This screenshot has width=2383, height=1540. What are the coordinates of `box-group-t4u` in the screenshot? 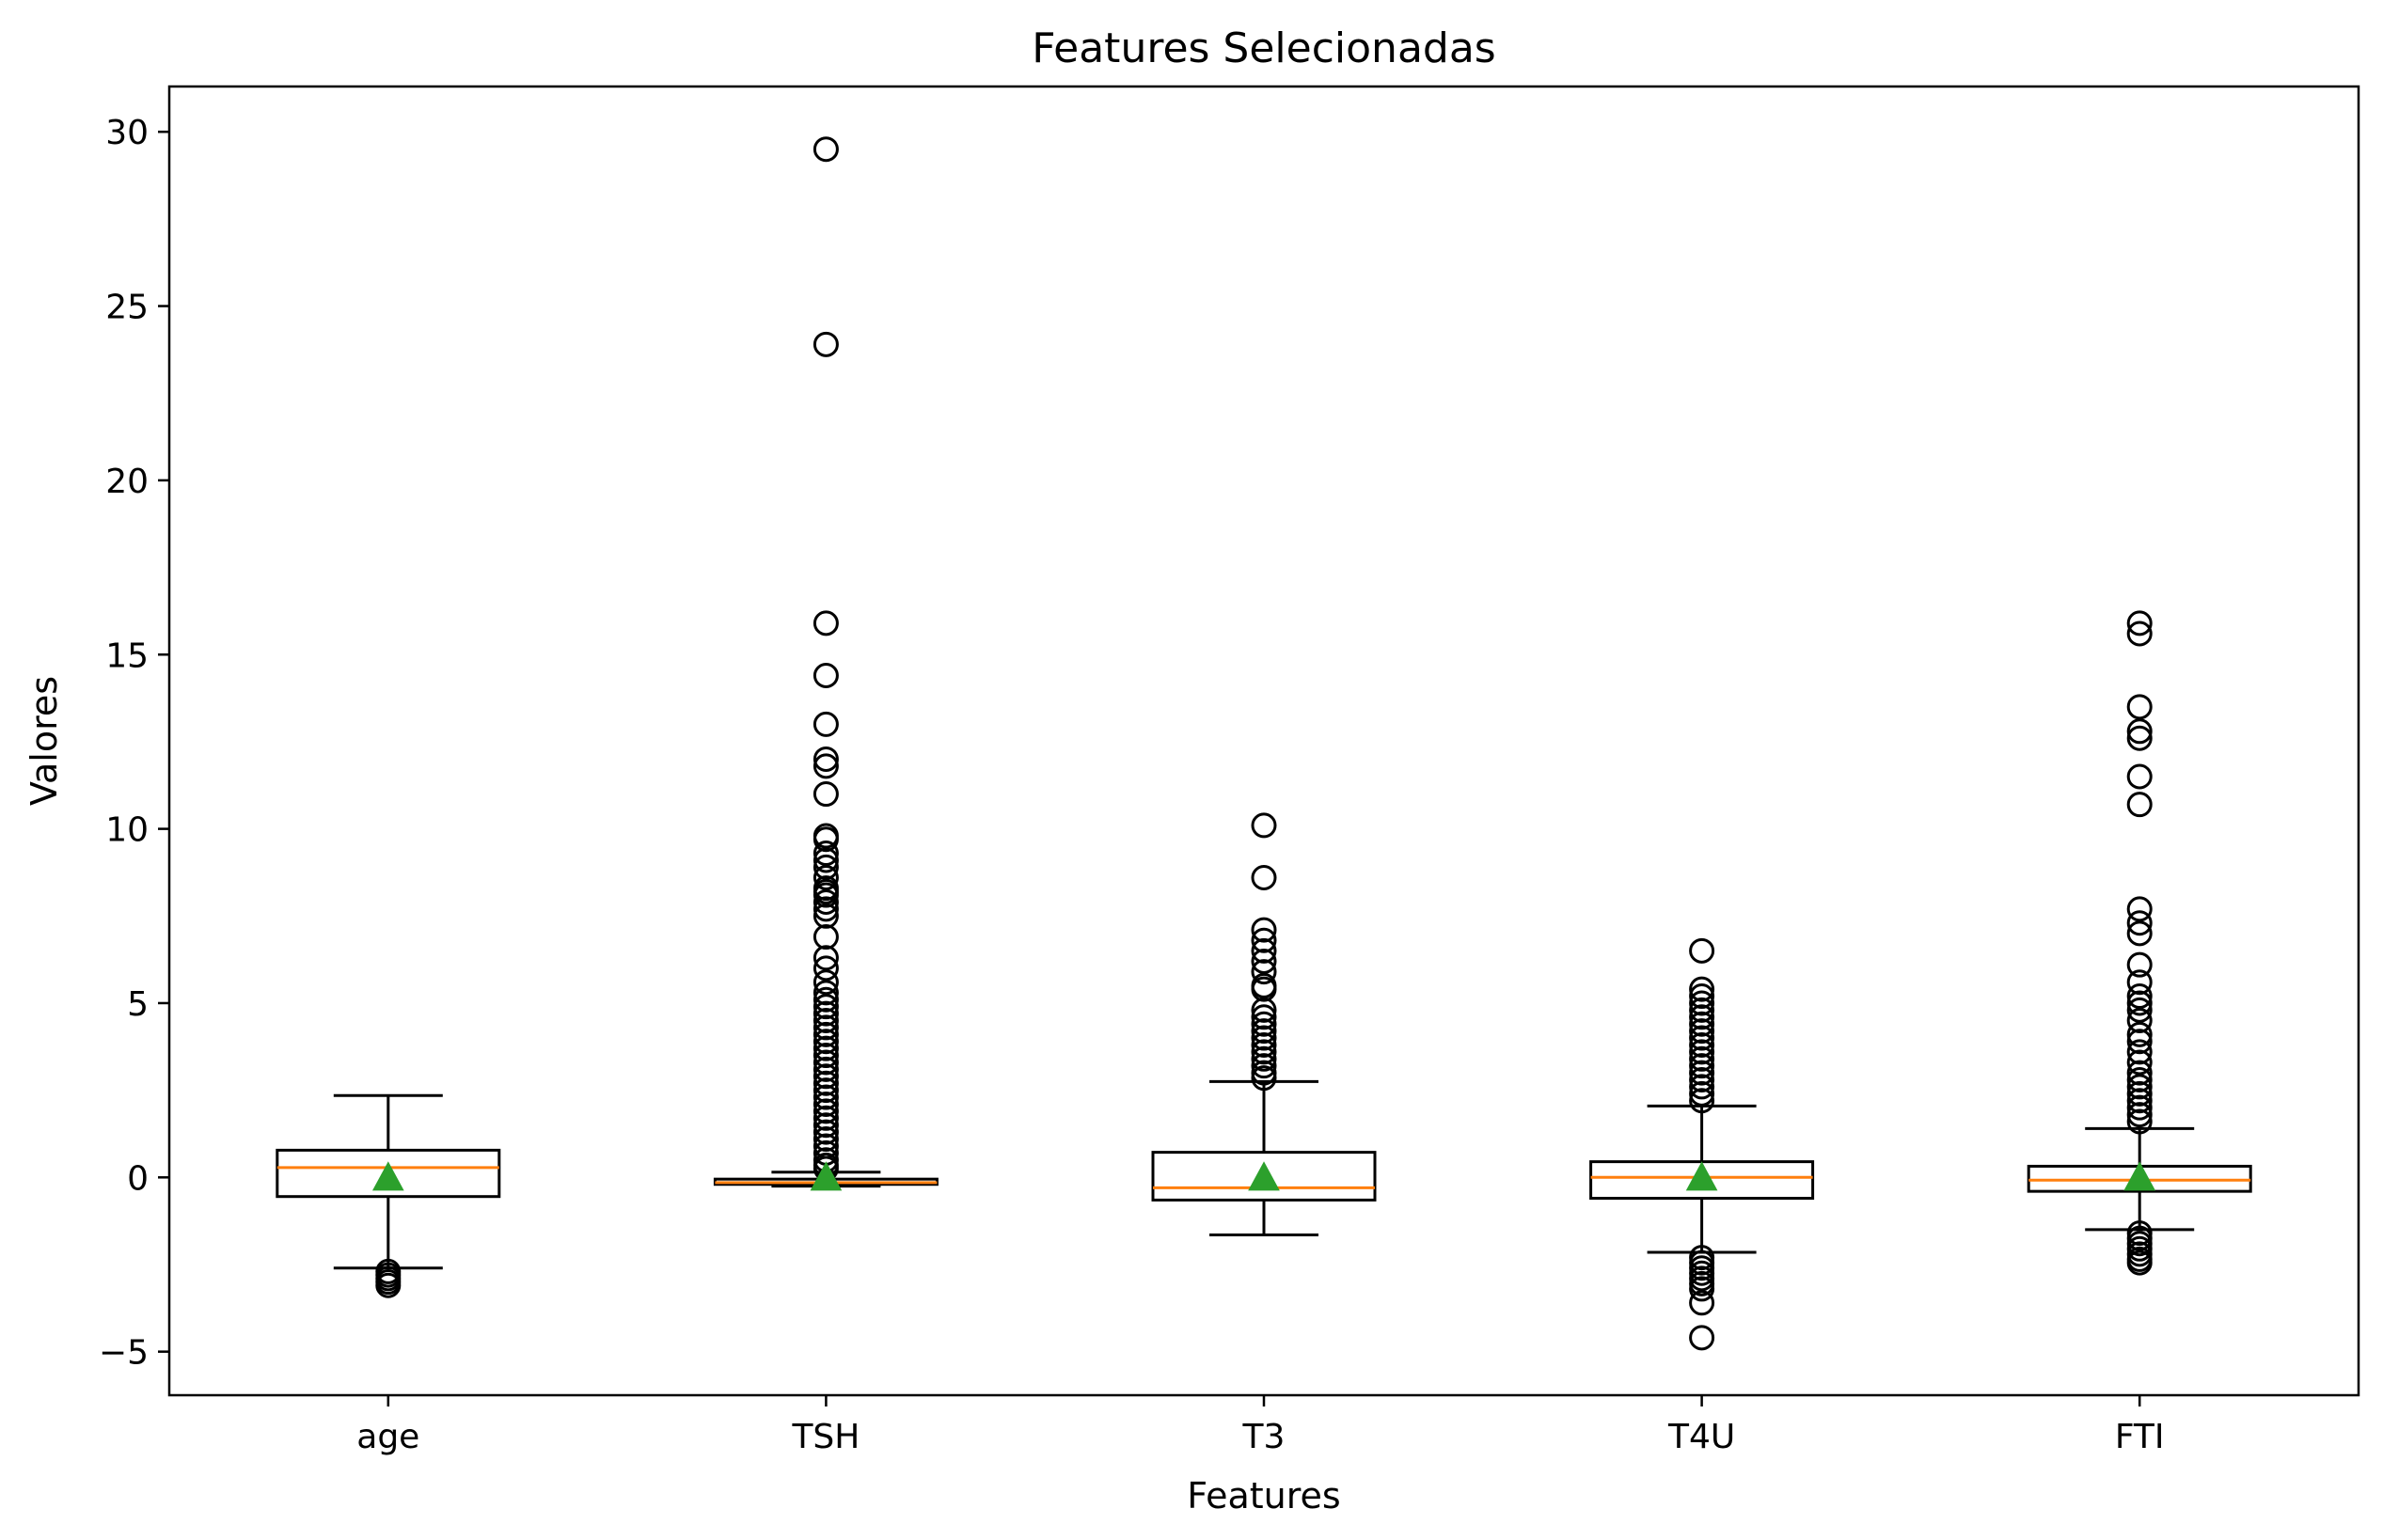 It's located at (1702, 1144).